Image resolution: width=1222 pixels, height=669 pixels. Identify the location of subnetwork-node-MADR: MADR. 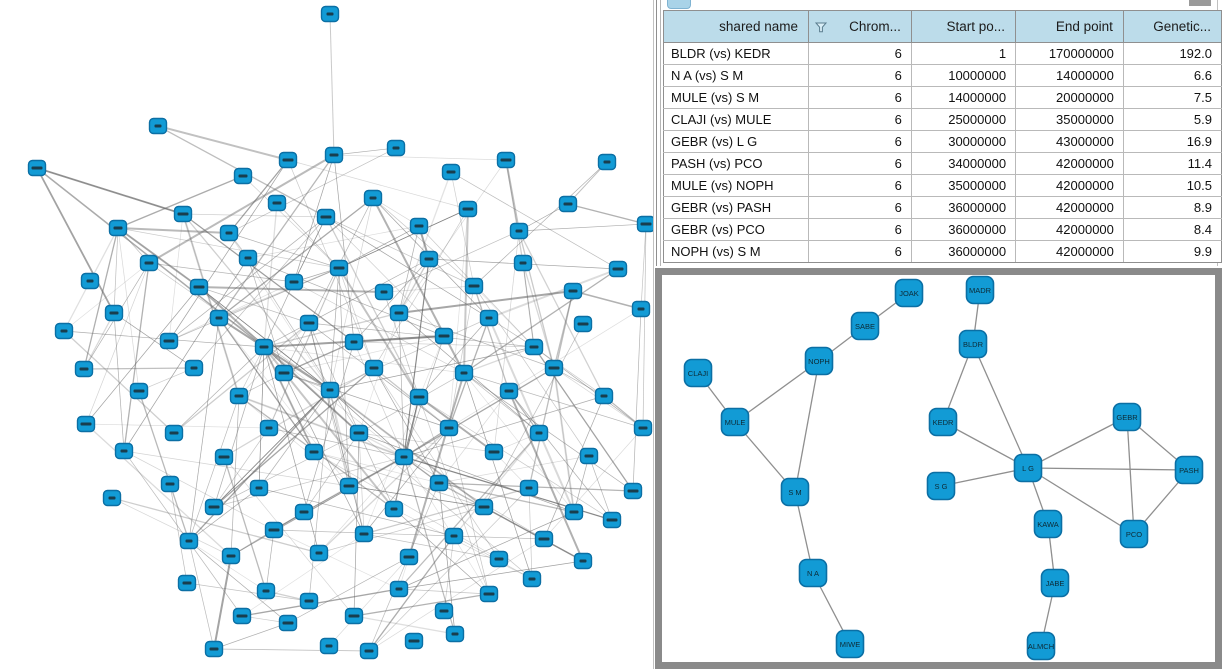
(980, 290).